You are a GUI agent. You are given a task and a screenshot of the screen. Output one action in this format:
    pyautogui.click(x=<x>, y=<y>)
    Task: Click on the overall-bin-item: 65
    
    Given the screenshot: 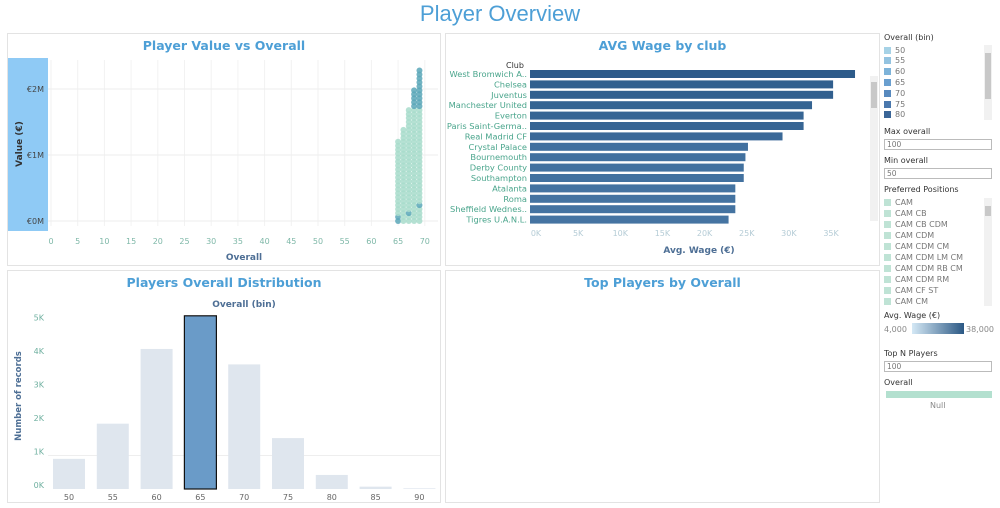 What is the action you would take?
    pyautogui.click(x=894, y=82)
    